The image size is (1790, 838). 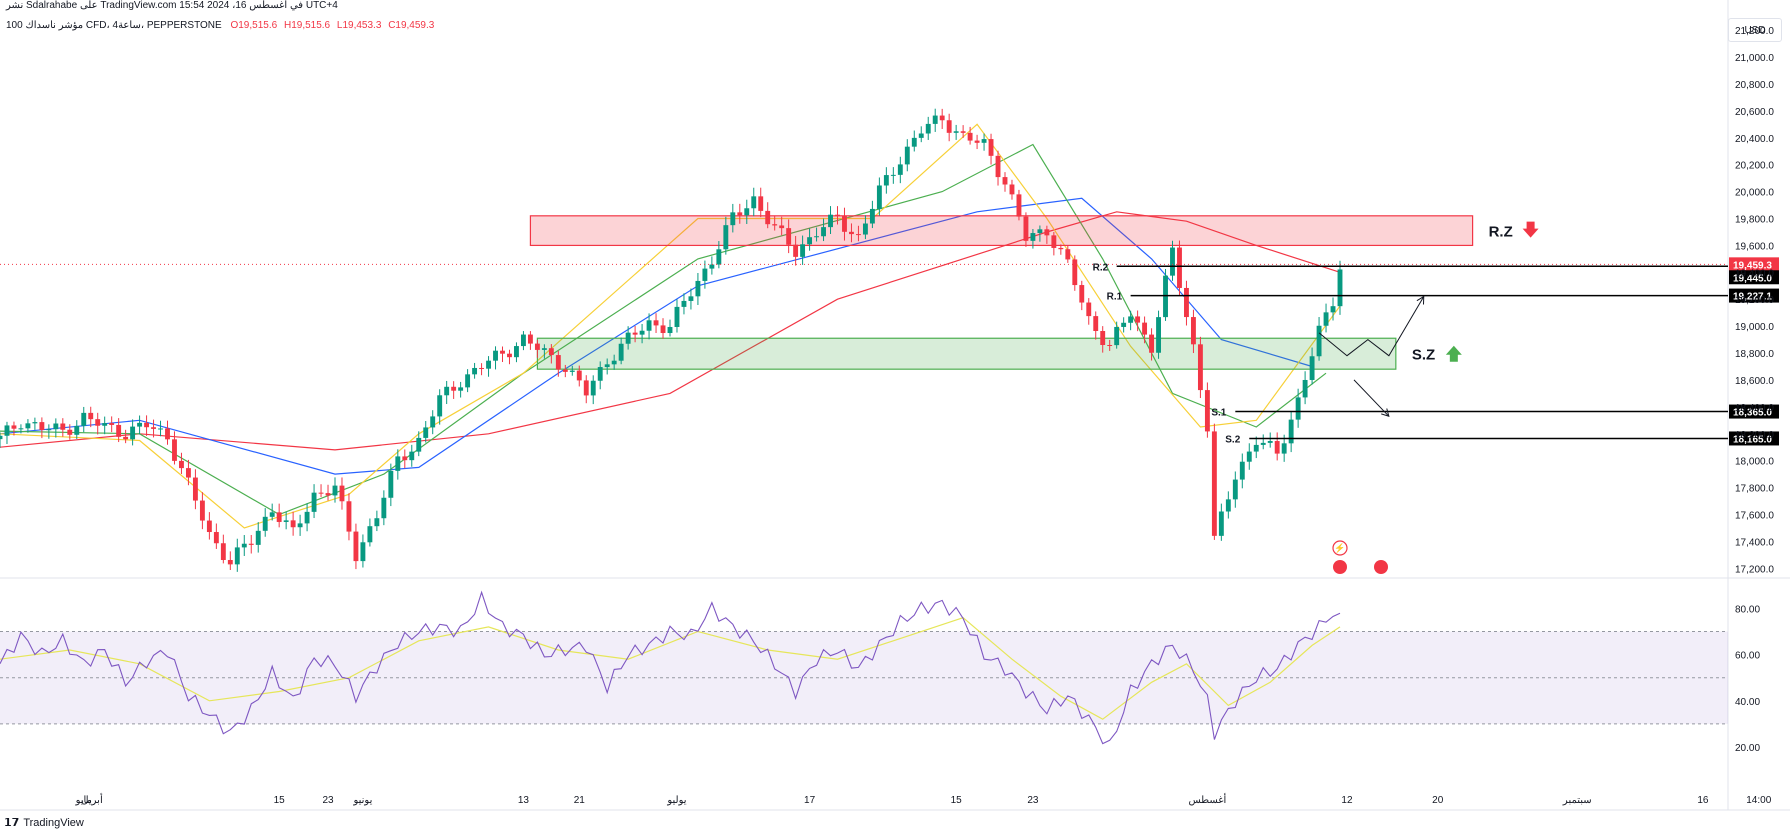 What do you see at coordinates (1754, 411) in the screenshot?
I see `level-price-box` at bounding box center [1754, 411].